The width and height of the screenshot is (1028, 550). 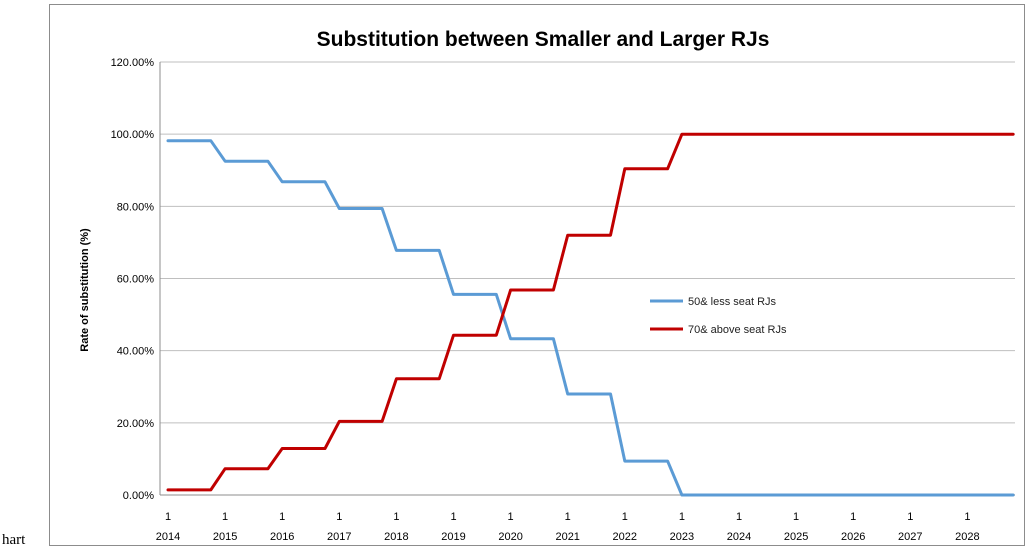 I want to click on x-tick-label: 2018, so click(x=396, y=537).